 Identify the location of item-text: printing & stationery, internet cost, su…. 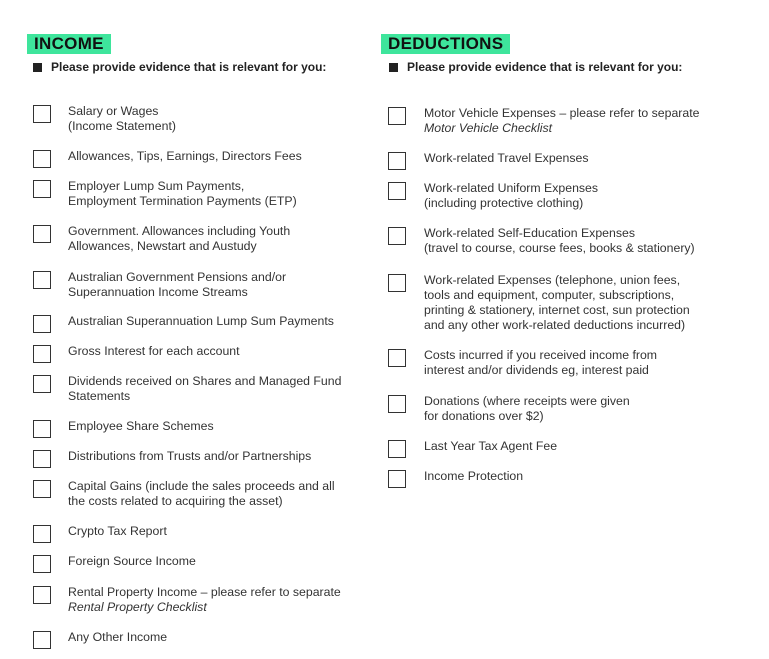
(557, 310).